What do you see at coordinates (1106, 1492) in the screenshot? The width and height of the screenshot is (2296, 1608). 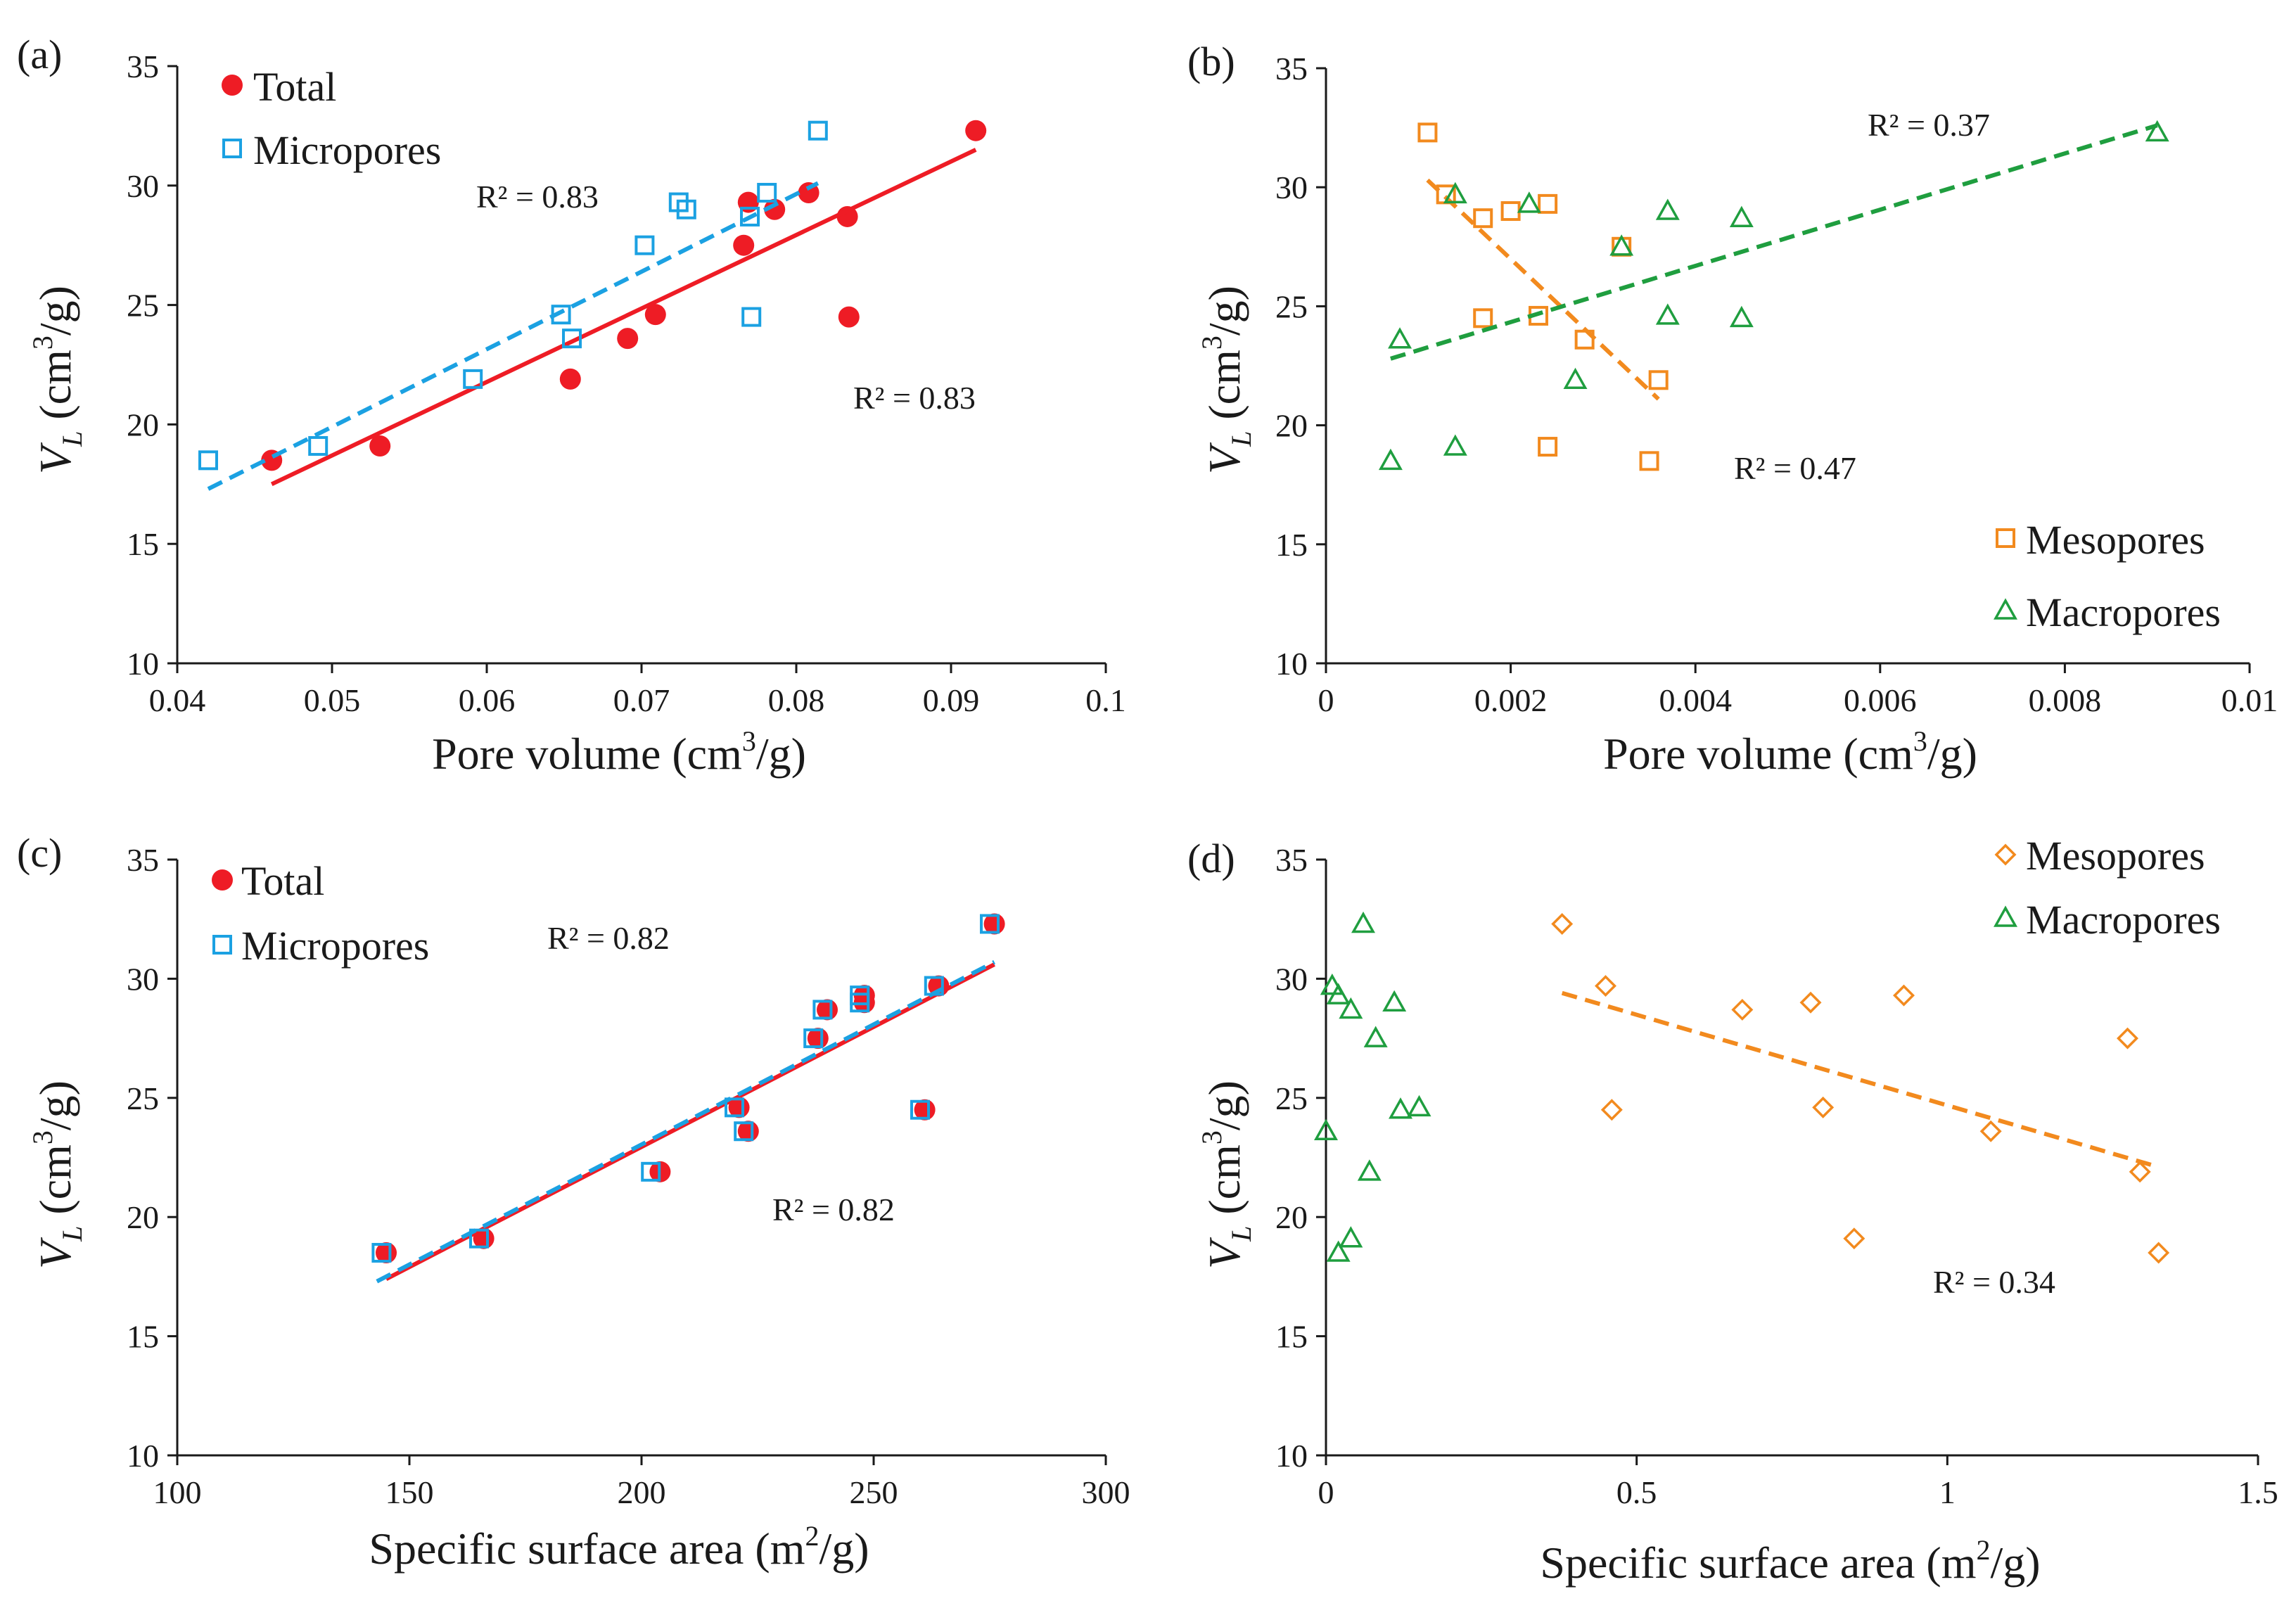 I see `x-tick-label-c: 300` at bounding box center [1106, 1492].